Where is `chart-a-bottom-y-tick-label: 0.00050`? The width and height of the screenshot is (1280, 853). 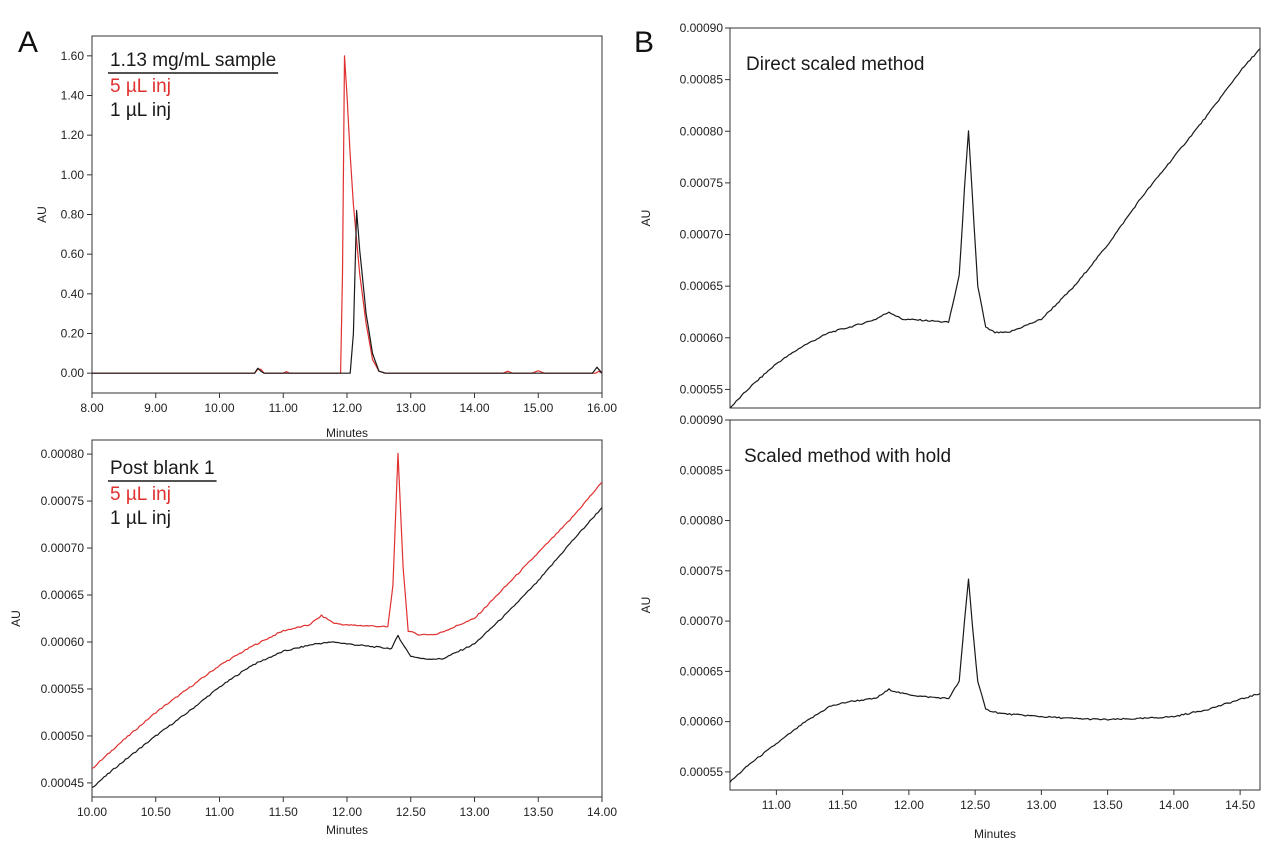
chart-a-bottom-y-tick-label: 0.00050 is located at coordinates (63, 736).